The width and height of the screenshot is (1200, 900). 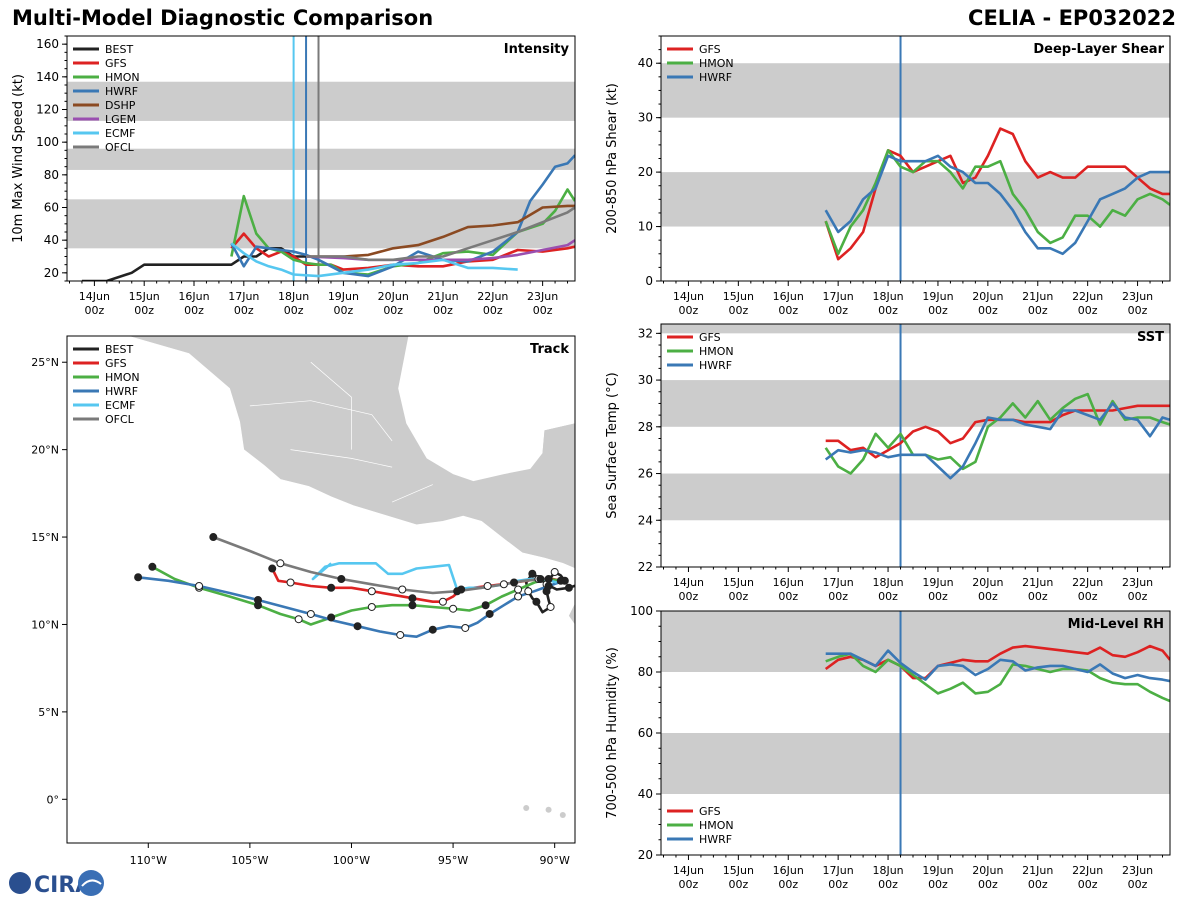 I want to click on intensity-y-tick-label: 140, so click(x=47, y=77).